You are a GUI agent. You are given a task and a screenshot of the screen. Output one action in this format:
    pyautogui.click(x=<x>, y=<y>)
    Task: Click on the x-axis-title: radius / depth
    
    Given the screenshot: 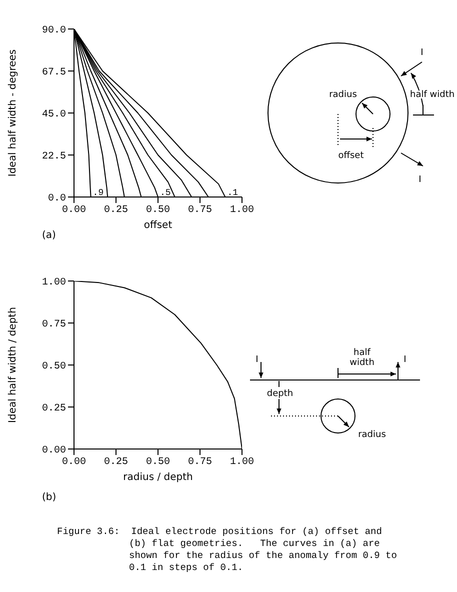 What is the action you would take?
    pyautogui.click(x=158, y=477)
    